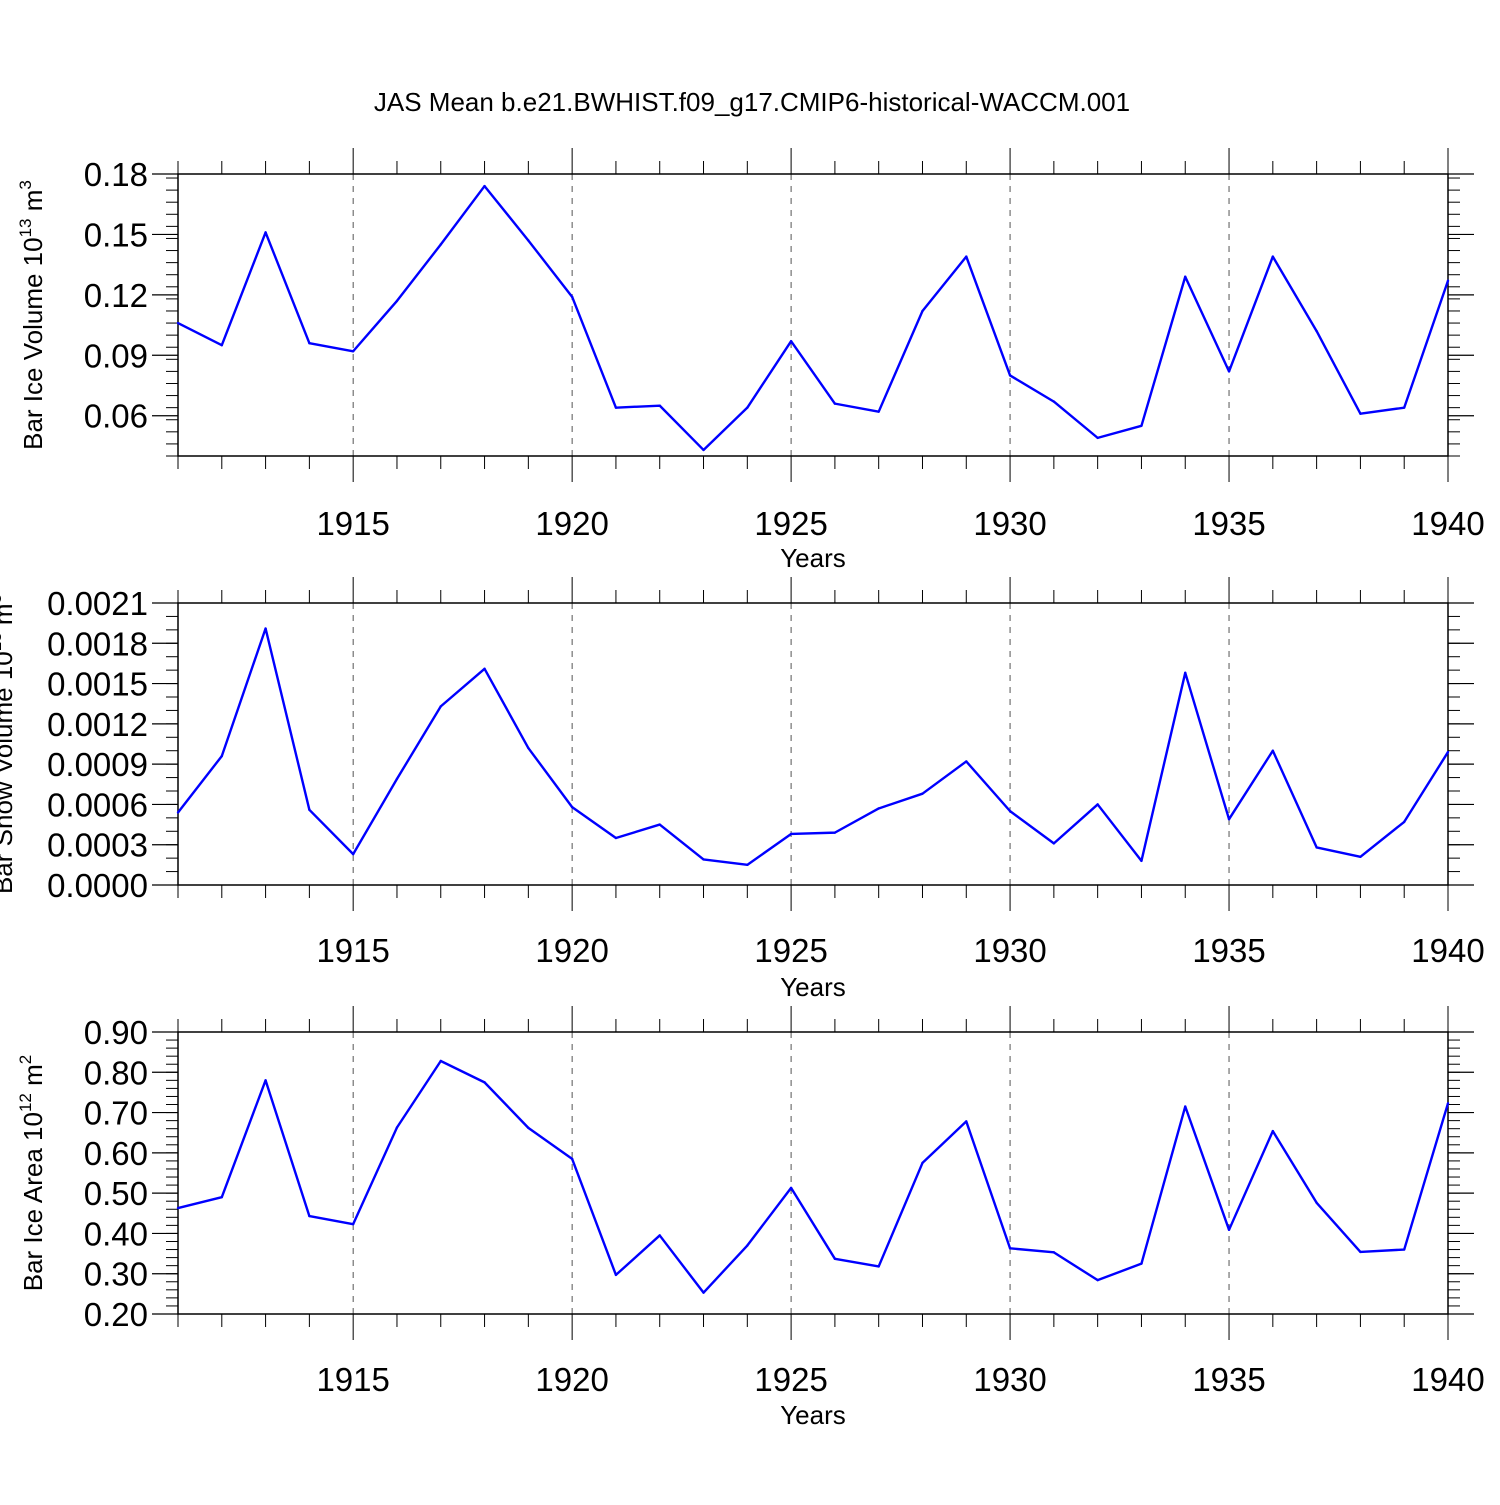 This screenshot has height=1505, width=1500. What do you see at coordinates (97, 764) in the screenshot?
I see `y-tick-label: 0.0009` at bounding box center [97, 764].